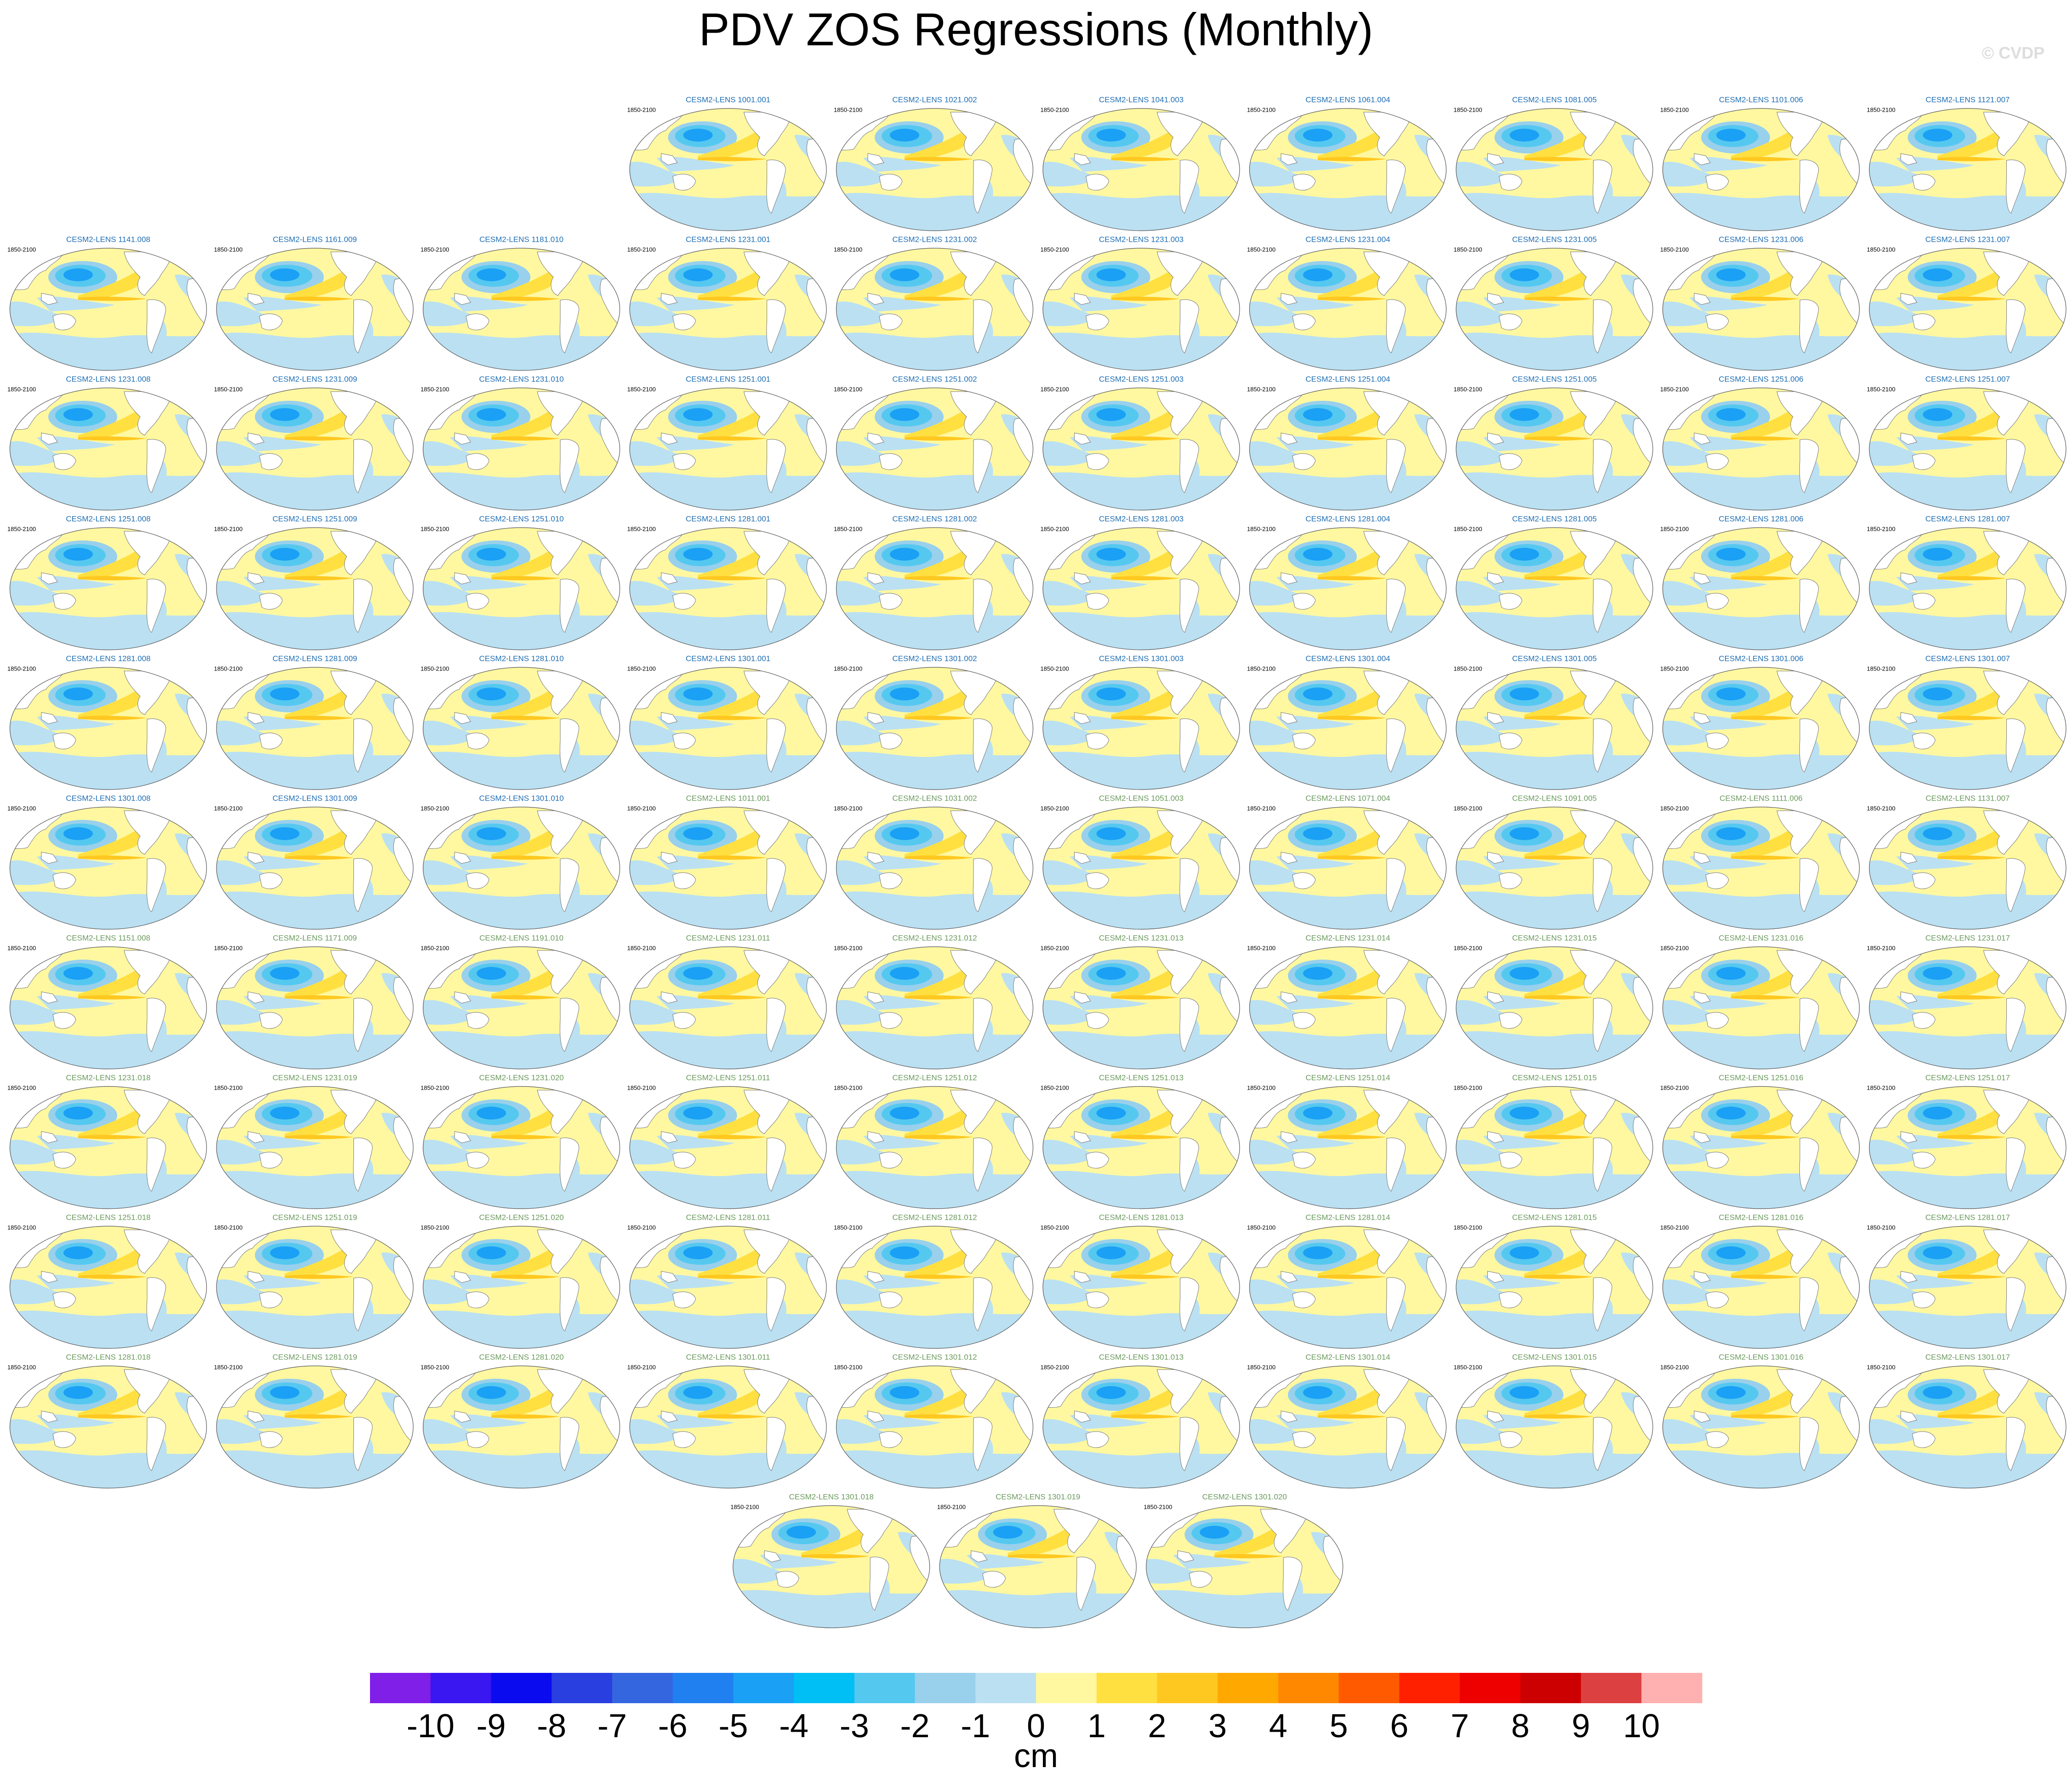 The width and height of the screenshot is (2072, 1785). What do you see at coordinates (1348, 1357) in the screenshot?
I see `panel-title: CESM2-LENS 1301.014` at bounding box center [1348, 1357].